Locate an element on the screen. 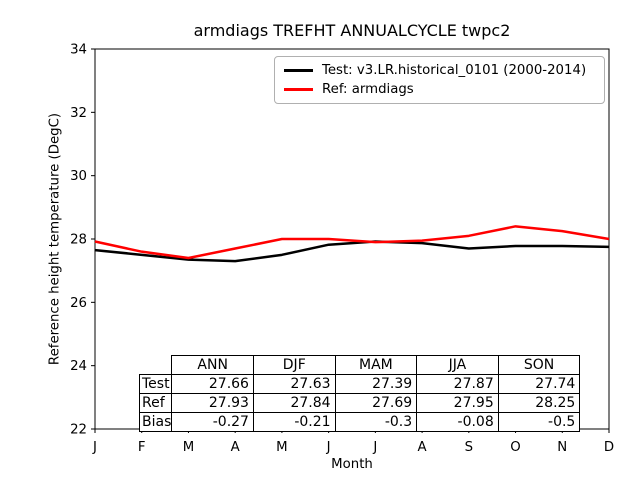 This screenshot has height=480, width=640. y-axis-label: Reference height temperature (DegC) is located at coordinates (55, 239).